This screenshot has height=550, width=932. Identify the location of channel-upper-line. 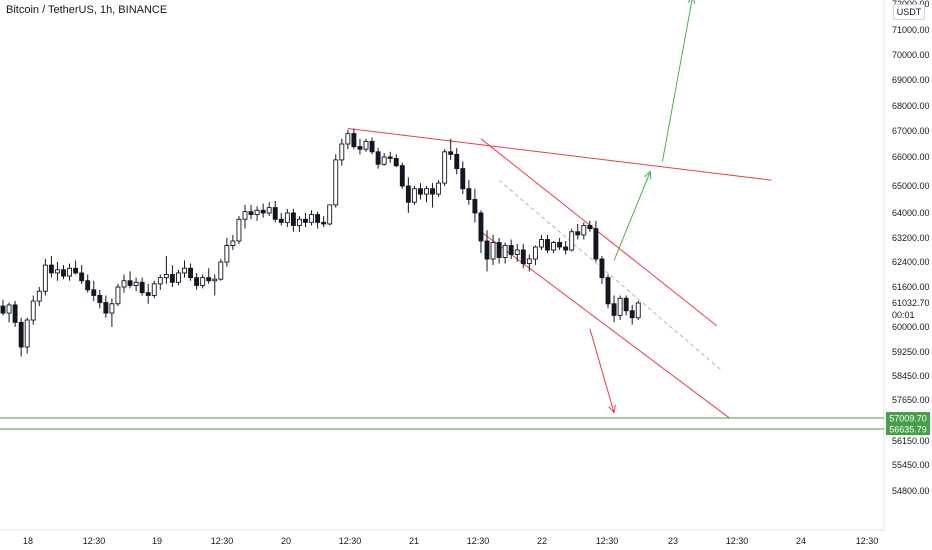
(599, 232).